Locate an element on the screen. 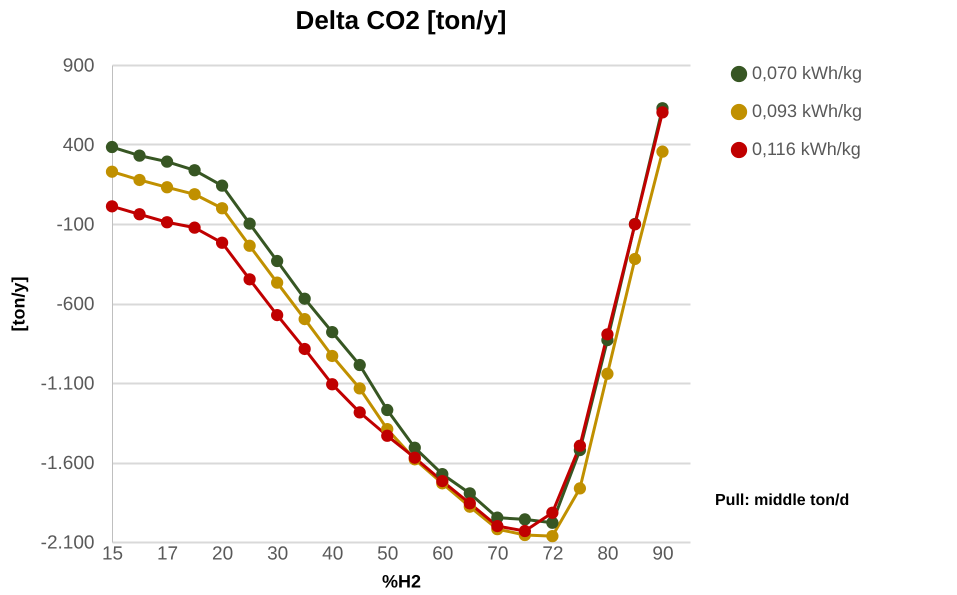 The width and height of the screenshot is (957, 595). y-tick-label: 400 is located at coordinates (78, 145).